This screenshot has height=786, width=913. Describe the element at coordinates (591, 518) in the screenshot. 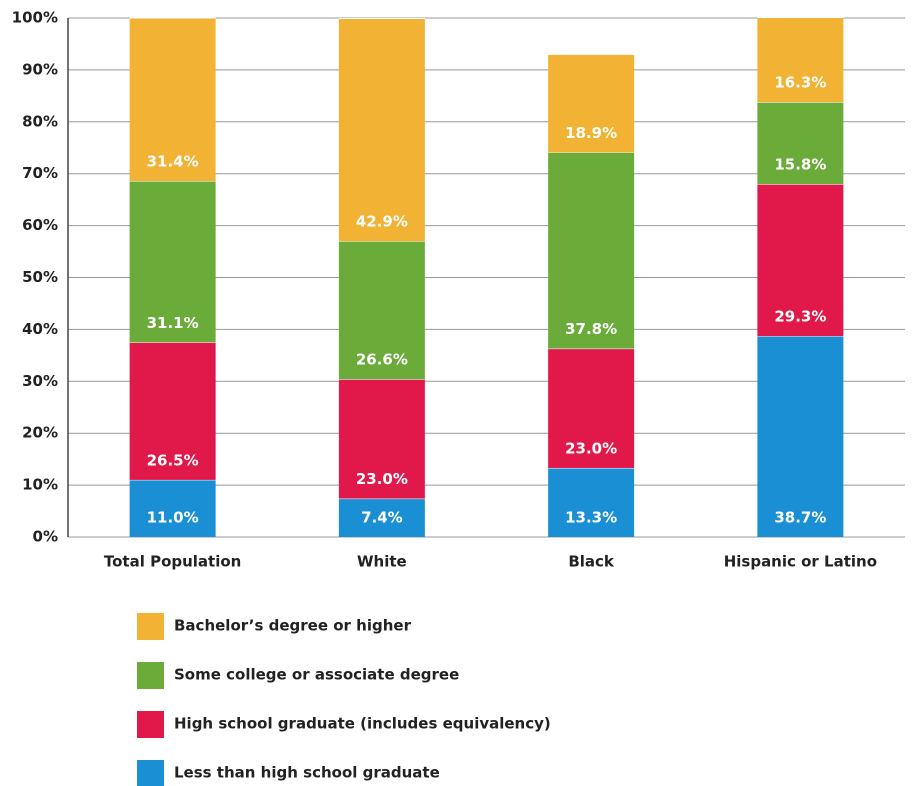

I see `value-label: 13.3%` at that location.